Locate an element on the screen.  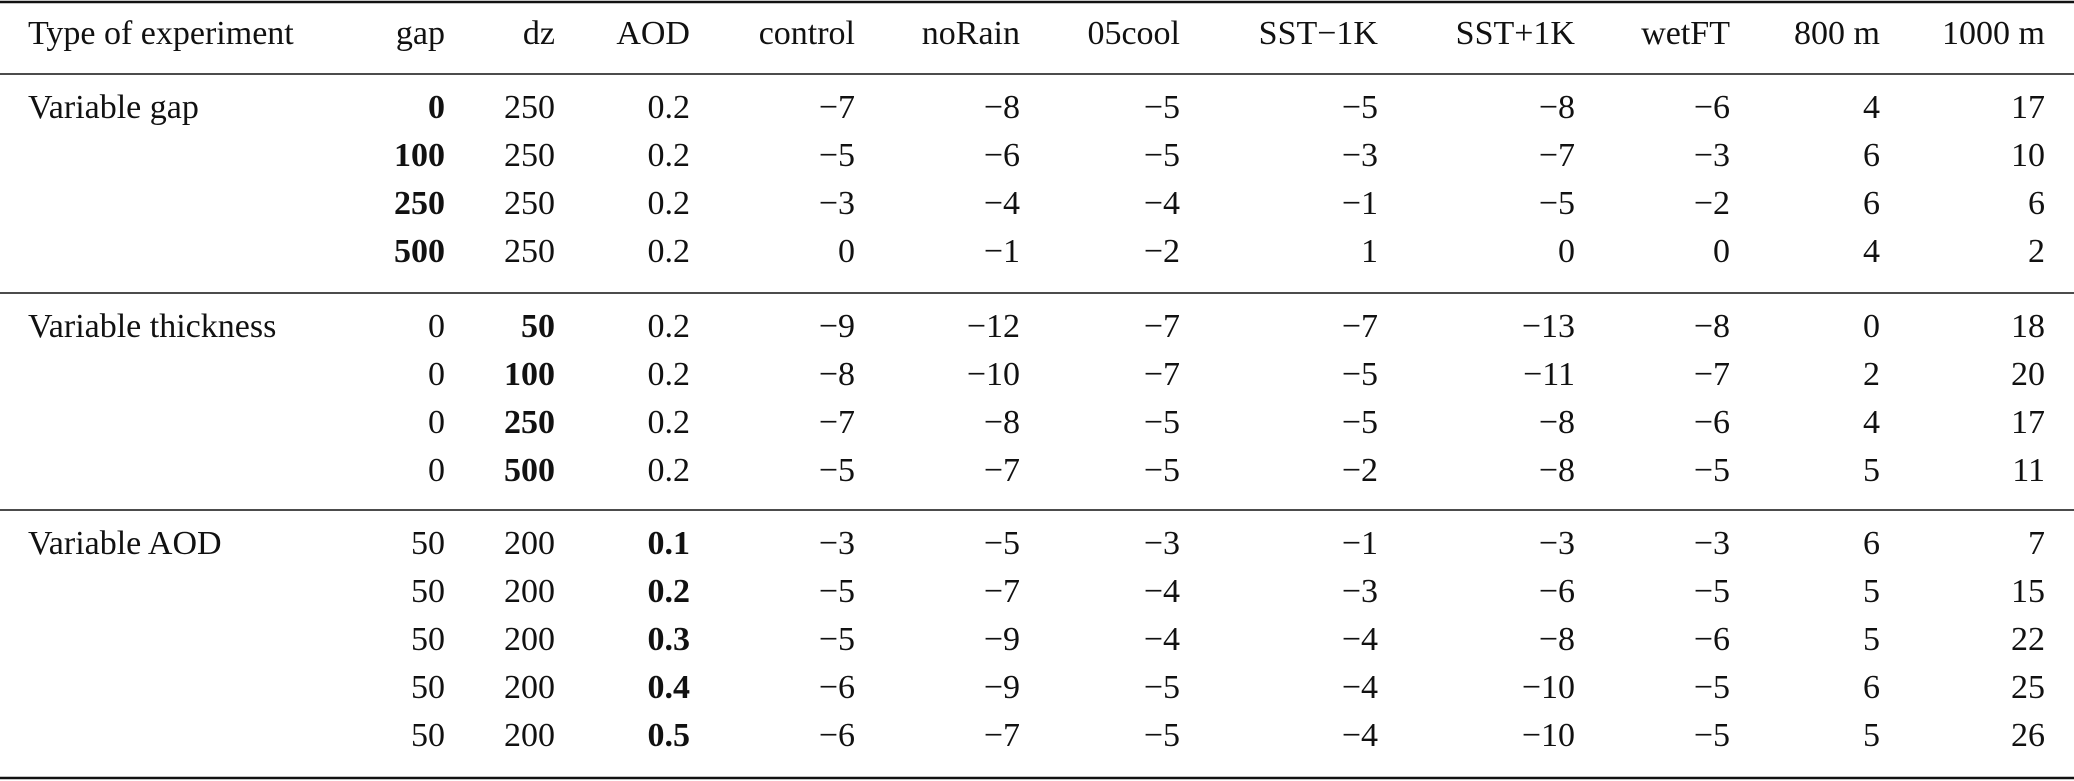
cell: 0.4 is located at coordinates (669, 687).